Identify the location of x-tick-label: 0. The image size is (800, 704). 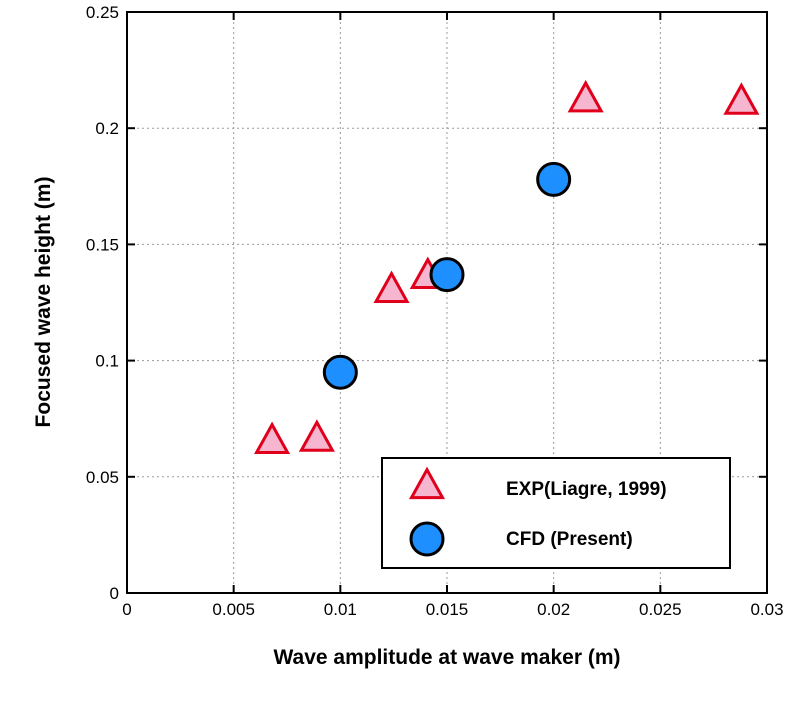
(126, 609).